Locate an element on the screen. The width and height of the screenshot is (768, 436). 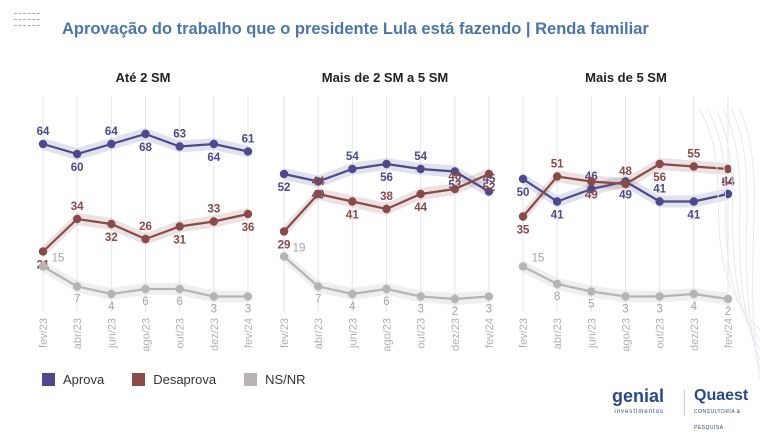
legend-swatch-nsnr is located at coordinates (251, 379).